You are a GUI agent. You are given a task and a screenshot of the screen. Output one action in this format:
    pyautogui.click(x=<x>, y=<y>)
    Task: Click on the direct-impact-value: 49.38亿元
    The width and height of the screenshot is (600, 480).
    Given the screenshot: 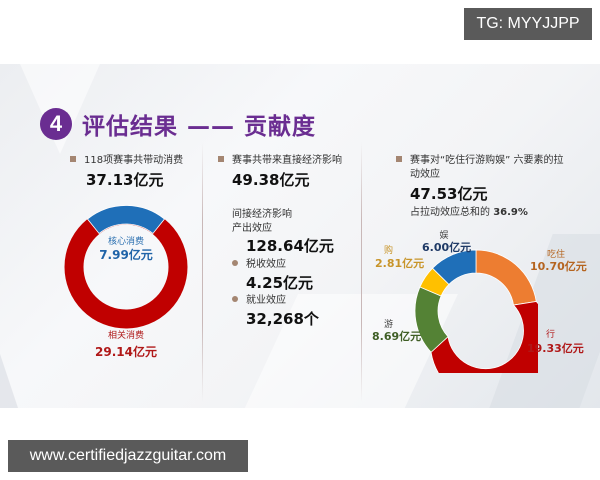 What is the action you would take?
    pyautogui.click(x=271, y=180)
    